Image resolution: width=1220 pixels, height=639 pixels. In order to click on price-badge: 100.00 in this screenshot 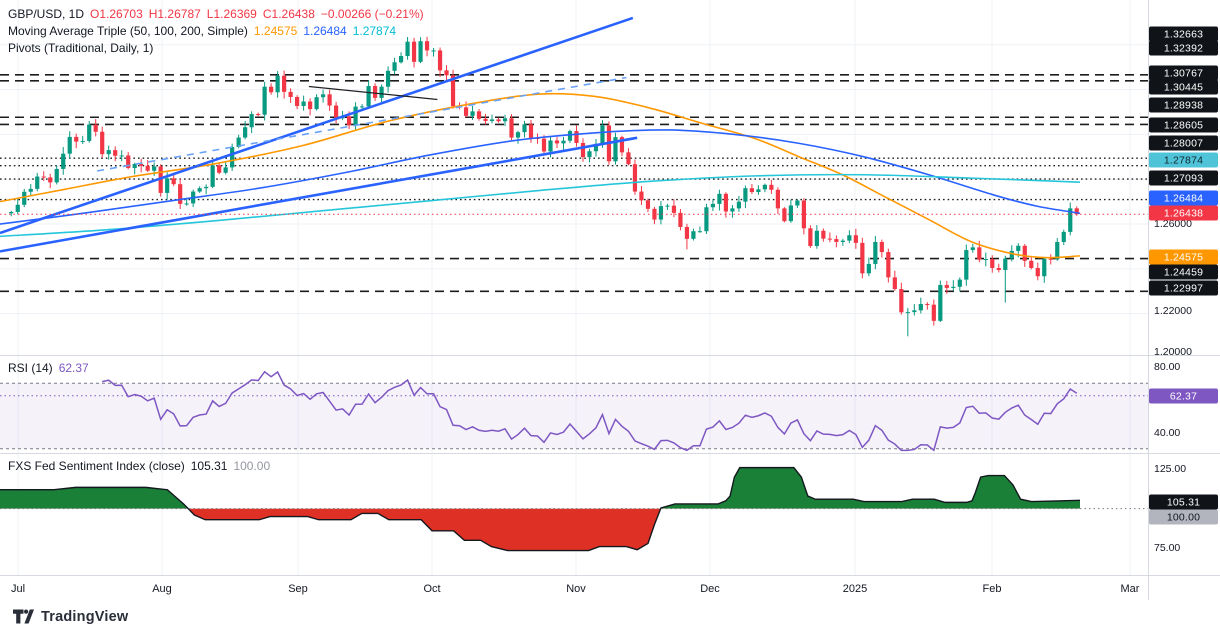, I will do `click(1183, 517)`.